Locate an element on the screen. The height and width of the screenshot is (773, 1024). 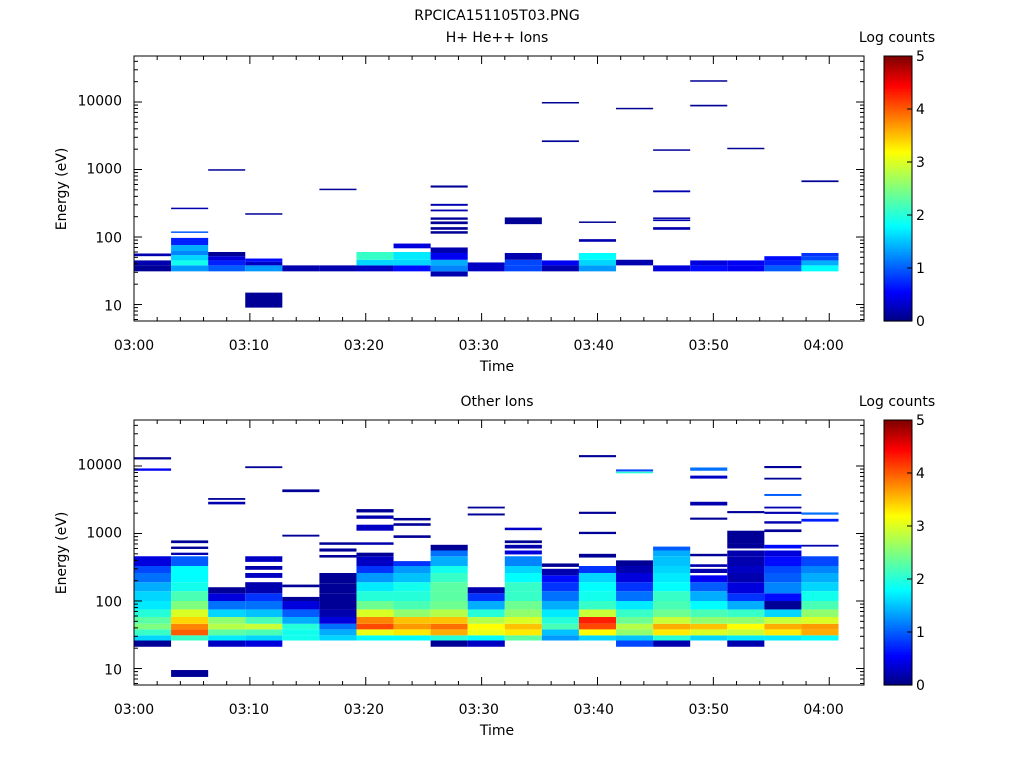
x-tick-label: 03:40 is located at coordinates (594, 346).